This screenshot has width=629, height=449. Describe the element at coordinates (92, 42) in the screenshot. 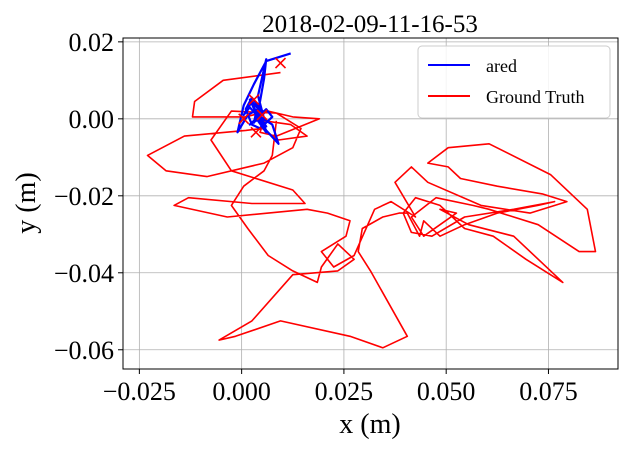

I see `y-tick-label: 0.02` at that location.